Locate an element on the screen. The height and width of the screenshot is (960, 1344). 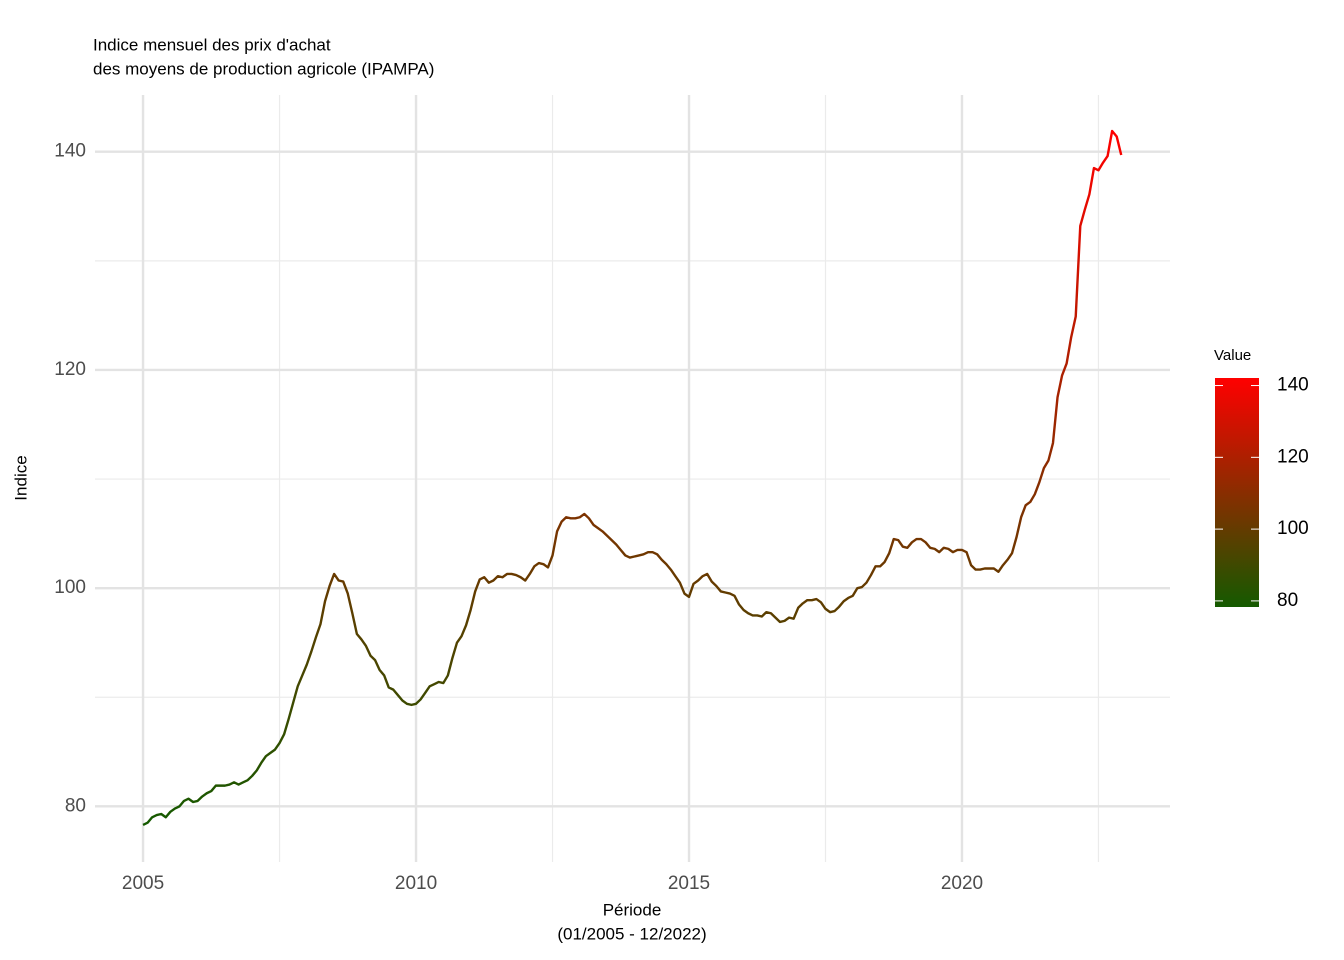
y-tick-label: 140 is located at coordinates (70, 151).